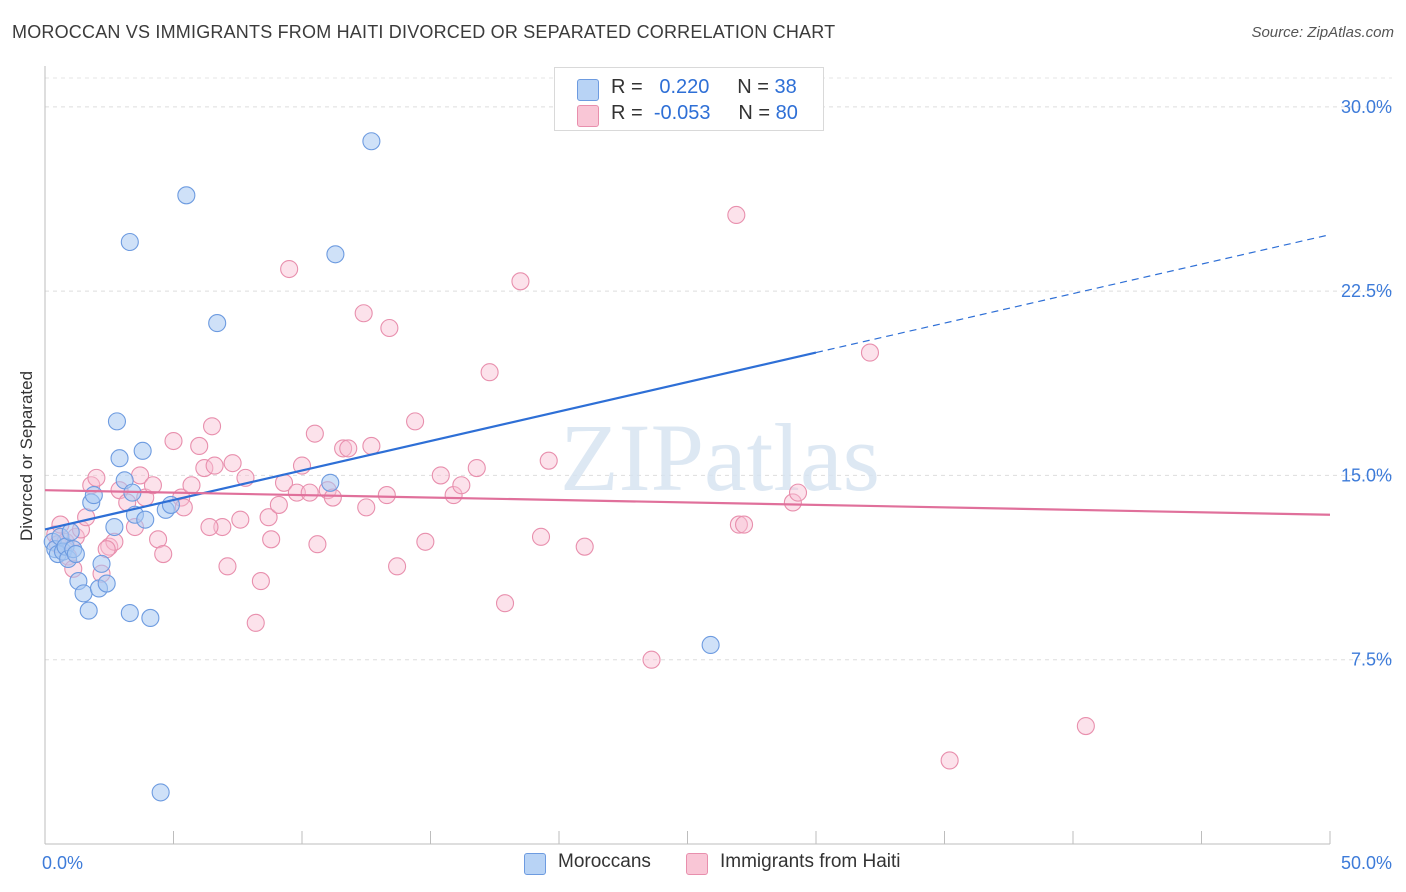 Image resolution: width=1406 pixels, height=892 pixels. I want to click on legend-label-haiti: Immigrants from Haiti, so click(810, 861).